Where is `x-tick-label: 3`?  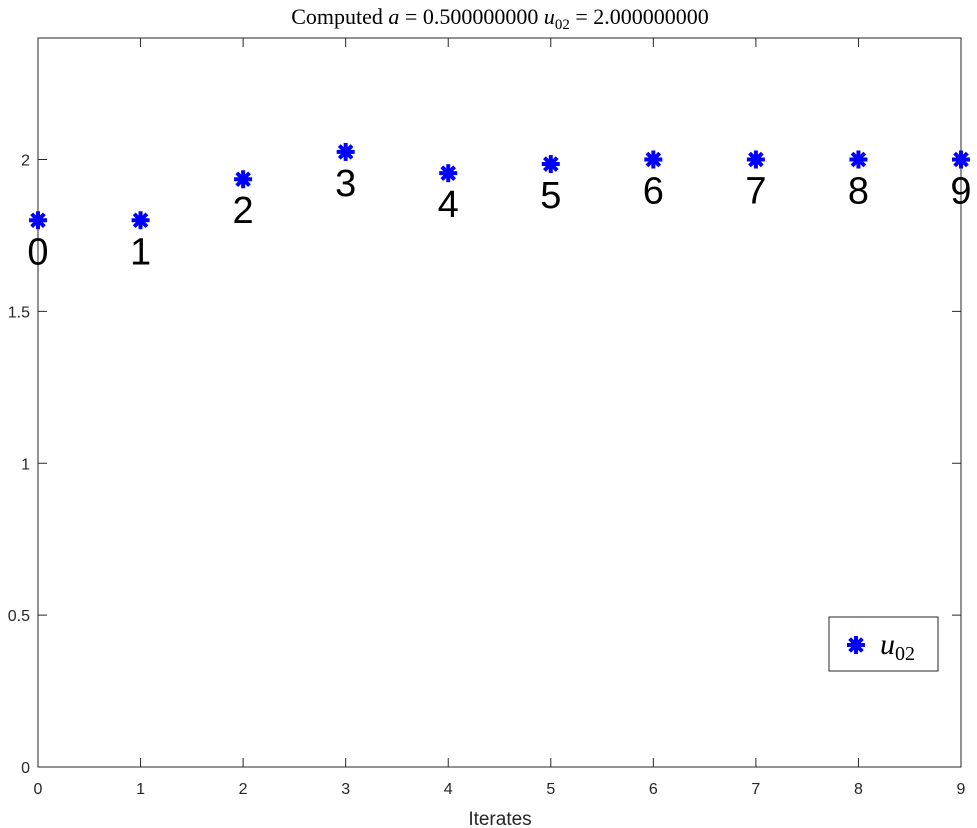
x-tick-label: 3 is located at coordinates (345, 789).